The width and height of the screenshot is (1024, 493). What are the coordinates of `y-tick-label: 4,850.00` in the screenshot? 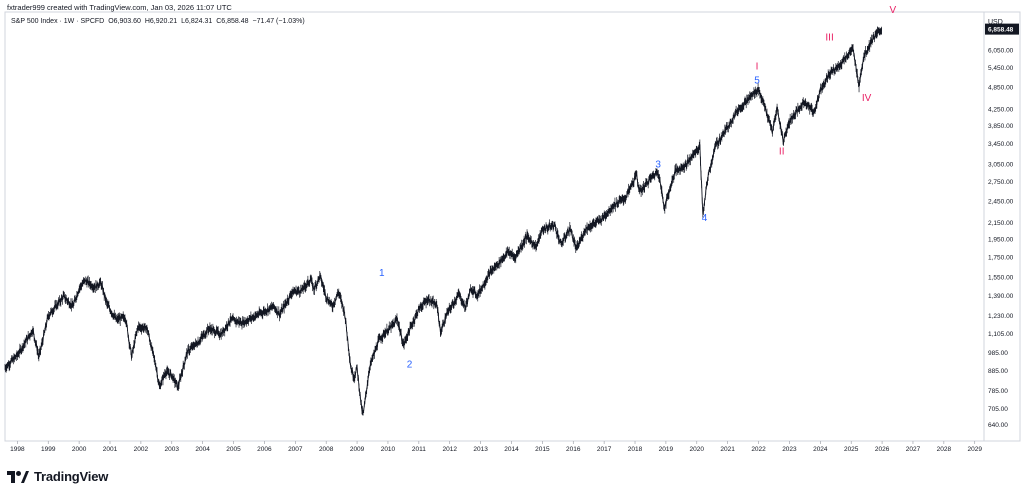 It's located at (1001, 87).